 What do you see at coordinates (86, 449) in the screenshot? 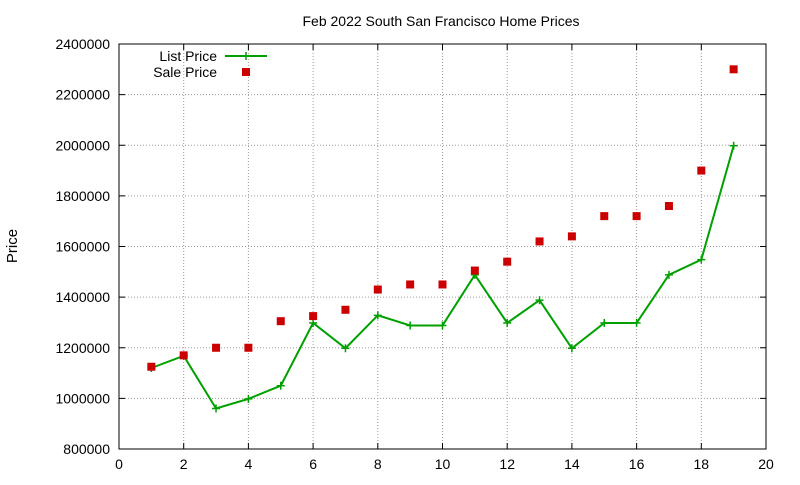
I see `y-tick-label: 800000` at bounding box center [86, 449].